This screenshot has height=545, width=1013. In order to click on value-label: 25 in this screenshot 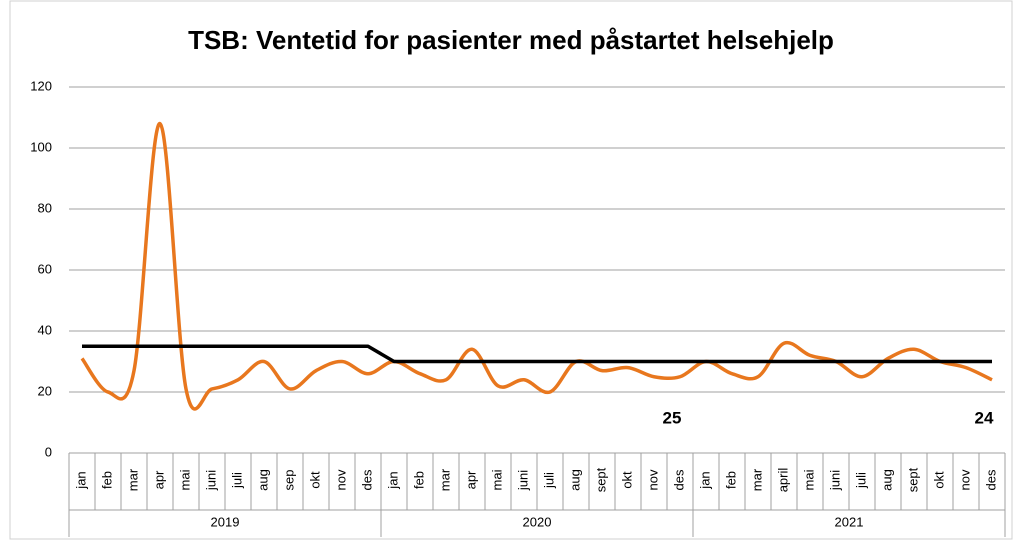, I will do `click(672, 417)`.